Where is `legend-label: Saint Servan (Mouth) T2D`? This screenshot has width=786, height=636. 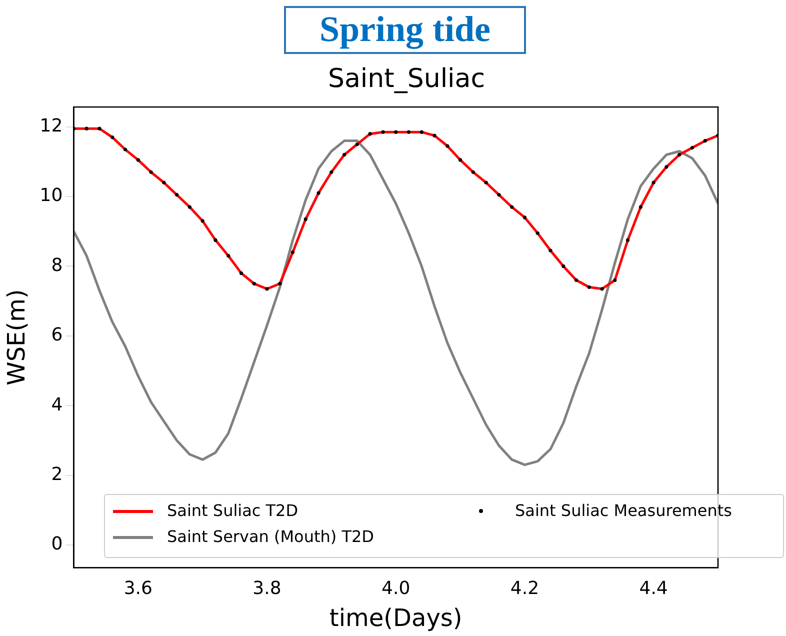
legend-label: Saint Servan (Mouth) T2D is located at coordinates (270, 536).